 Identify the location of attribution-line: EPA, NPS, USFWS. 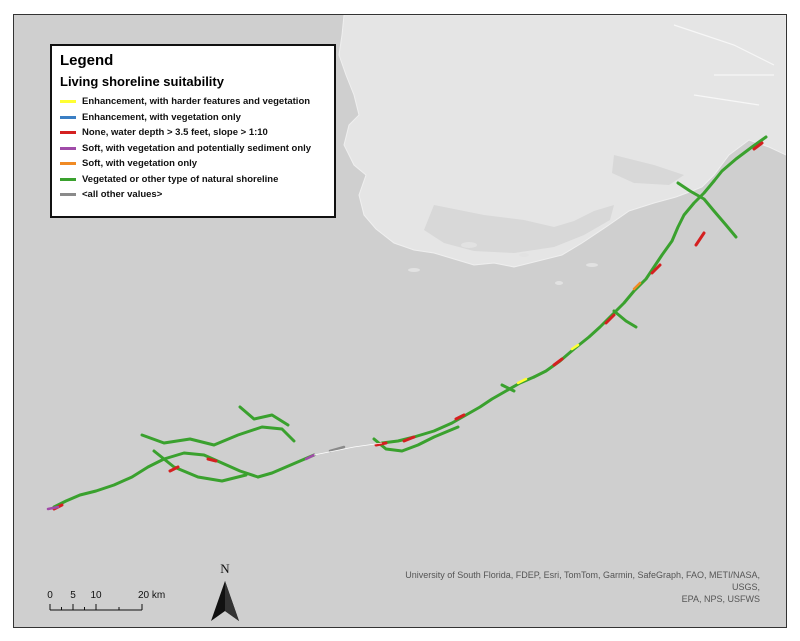
(720, 599).